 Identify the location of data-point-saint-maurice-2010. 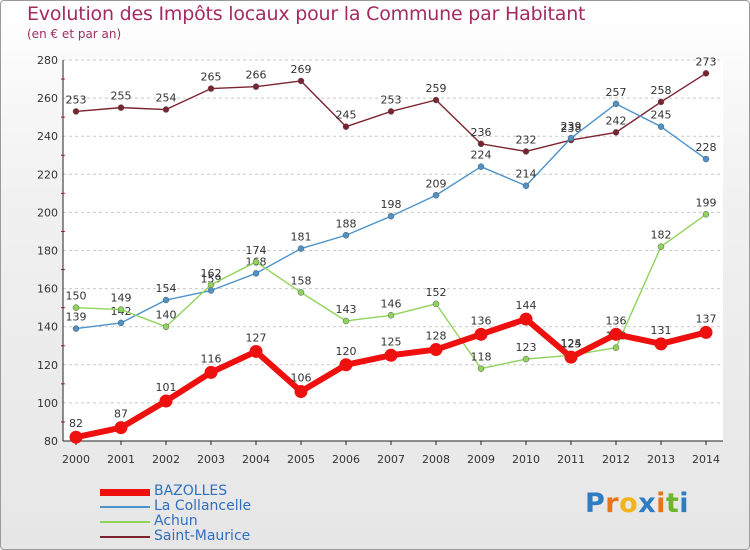
(526, 151).